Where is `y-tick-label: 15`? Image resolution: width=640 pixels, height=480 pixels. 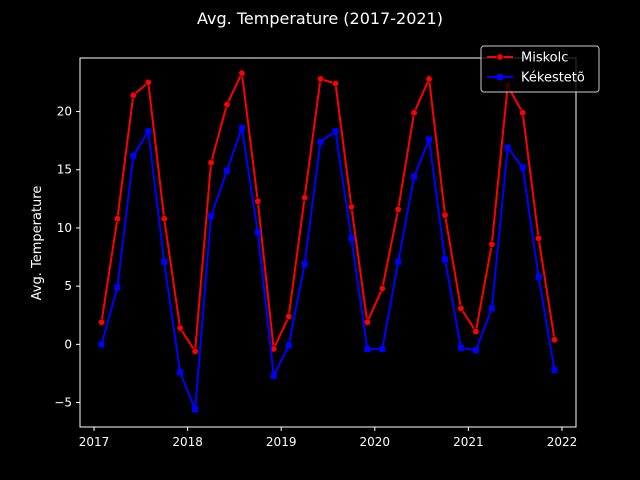 y-tick-label: 15 is located at coordinates (64, 170).